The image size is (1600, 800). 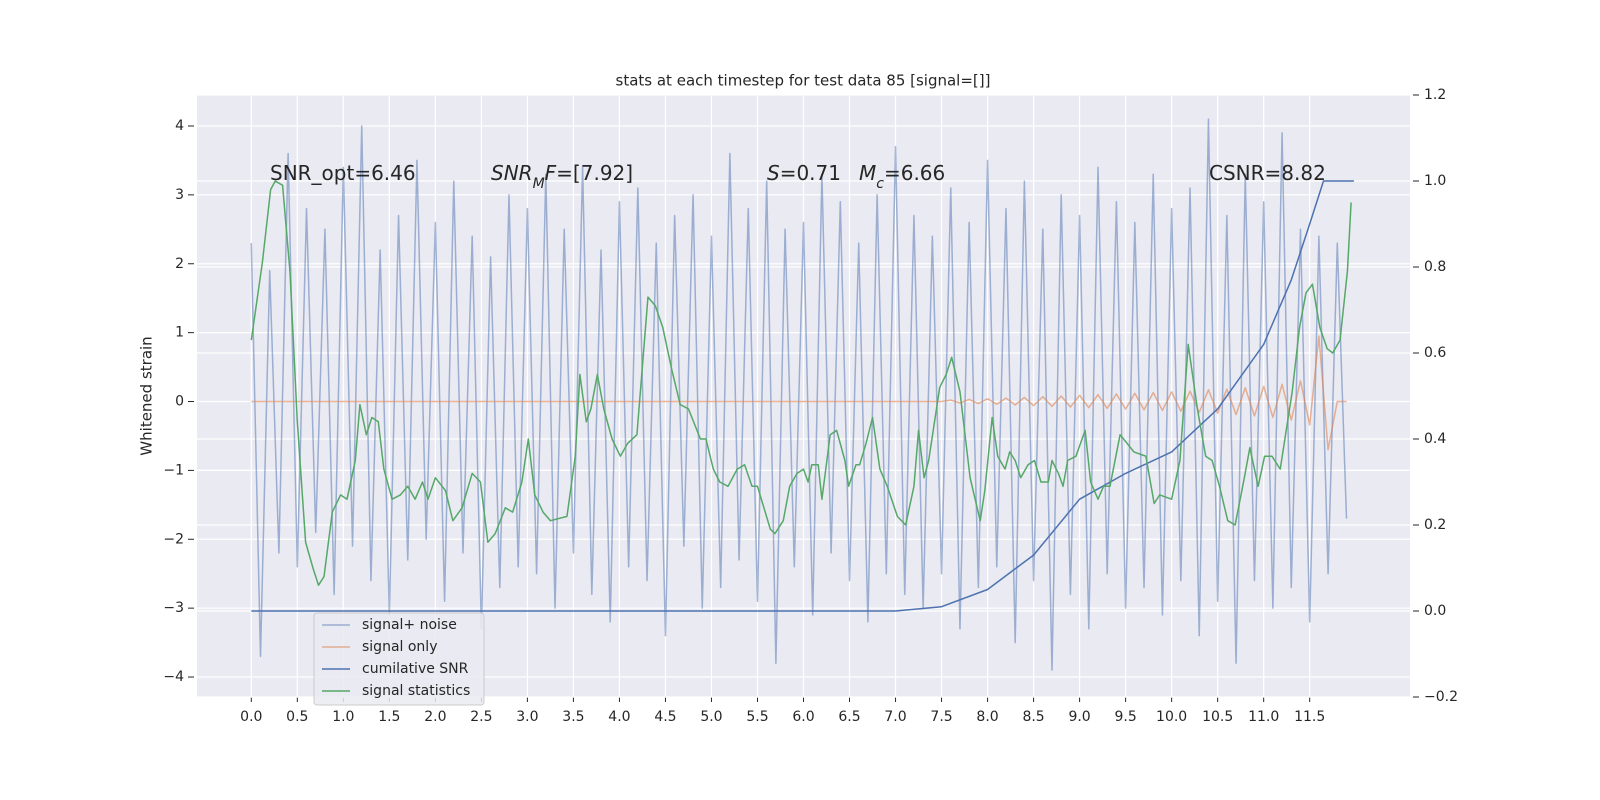 I want to click on y-tick-label: 4, so click(x=179, y=126).